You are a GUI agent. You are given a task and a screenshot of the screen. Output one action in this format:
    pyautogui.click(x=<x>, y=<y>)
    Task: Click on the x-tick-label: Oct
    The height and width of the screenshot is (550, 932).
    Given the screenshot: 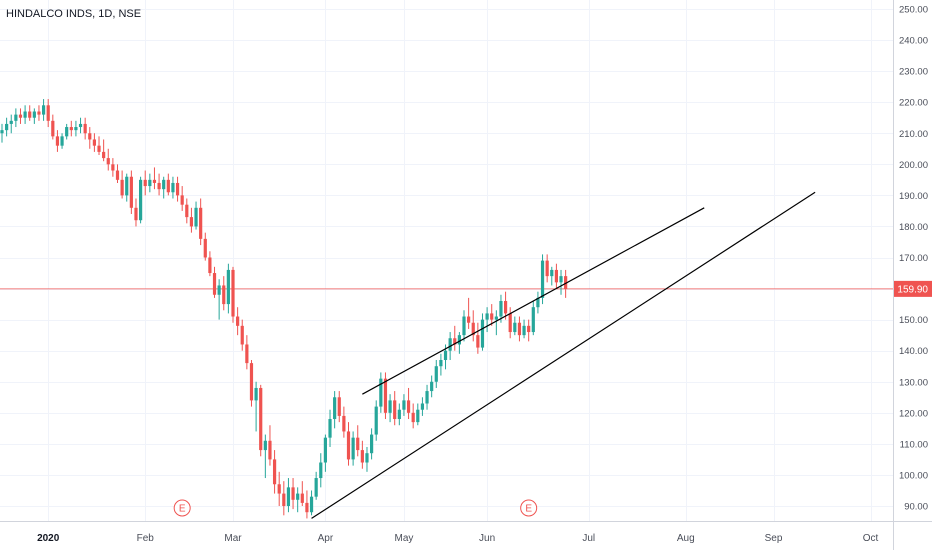 What is the action you would take?
    pyautogui.click(x=871, y=538)
    